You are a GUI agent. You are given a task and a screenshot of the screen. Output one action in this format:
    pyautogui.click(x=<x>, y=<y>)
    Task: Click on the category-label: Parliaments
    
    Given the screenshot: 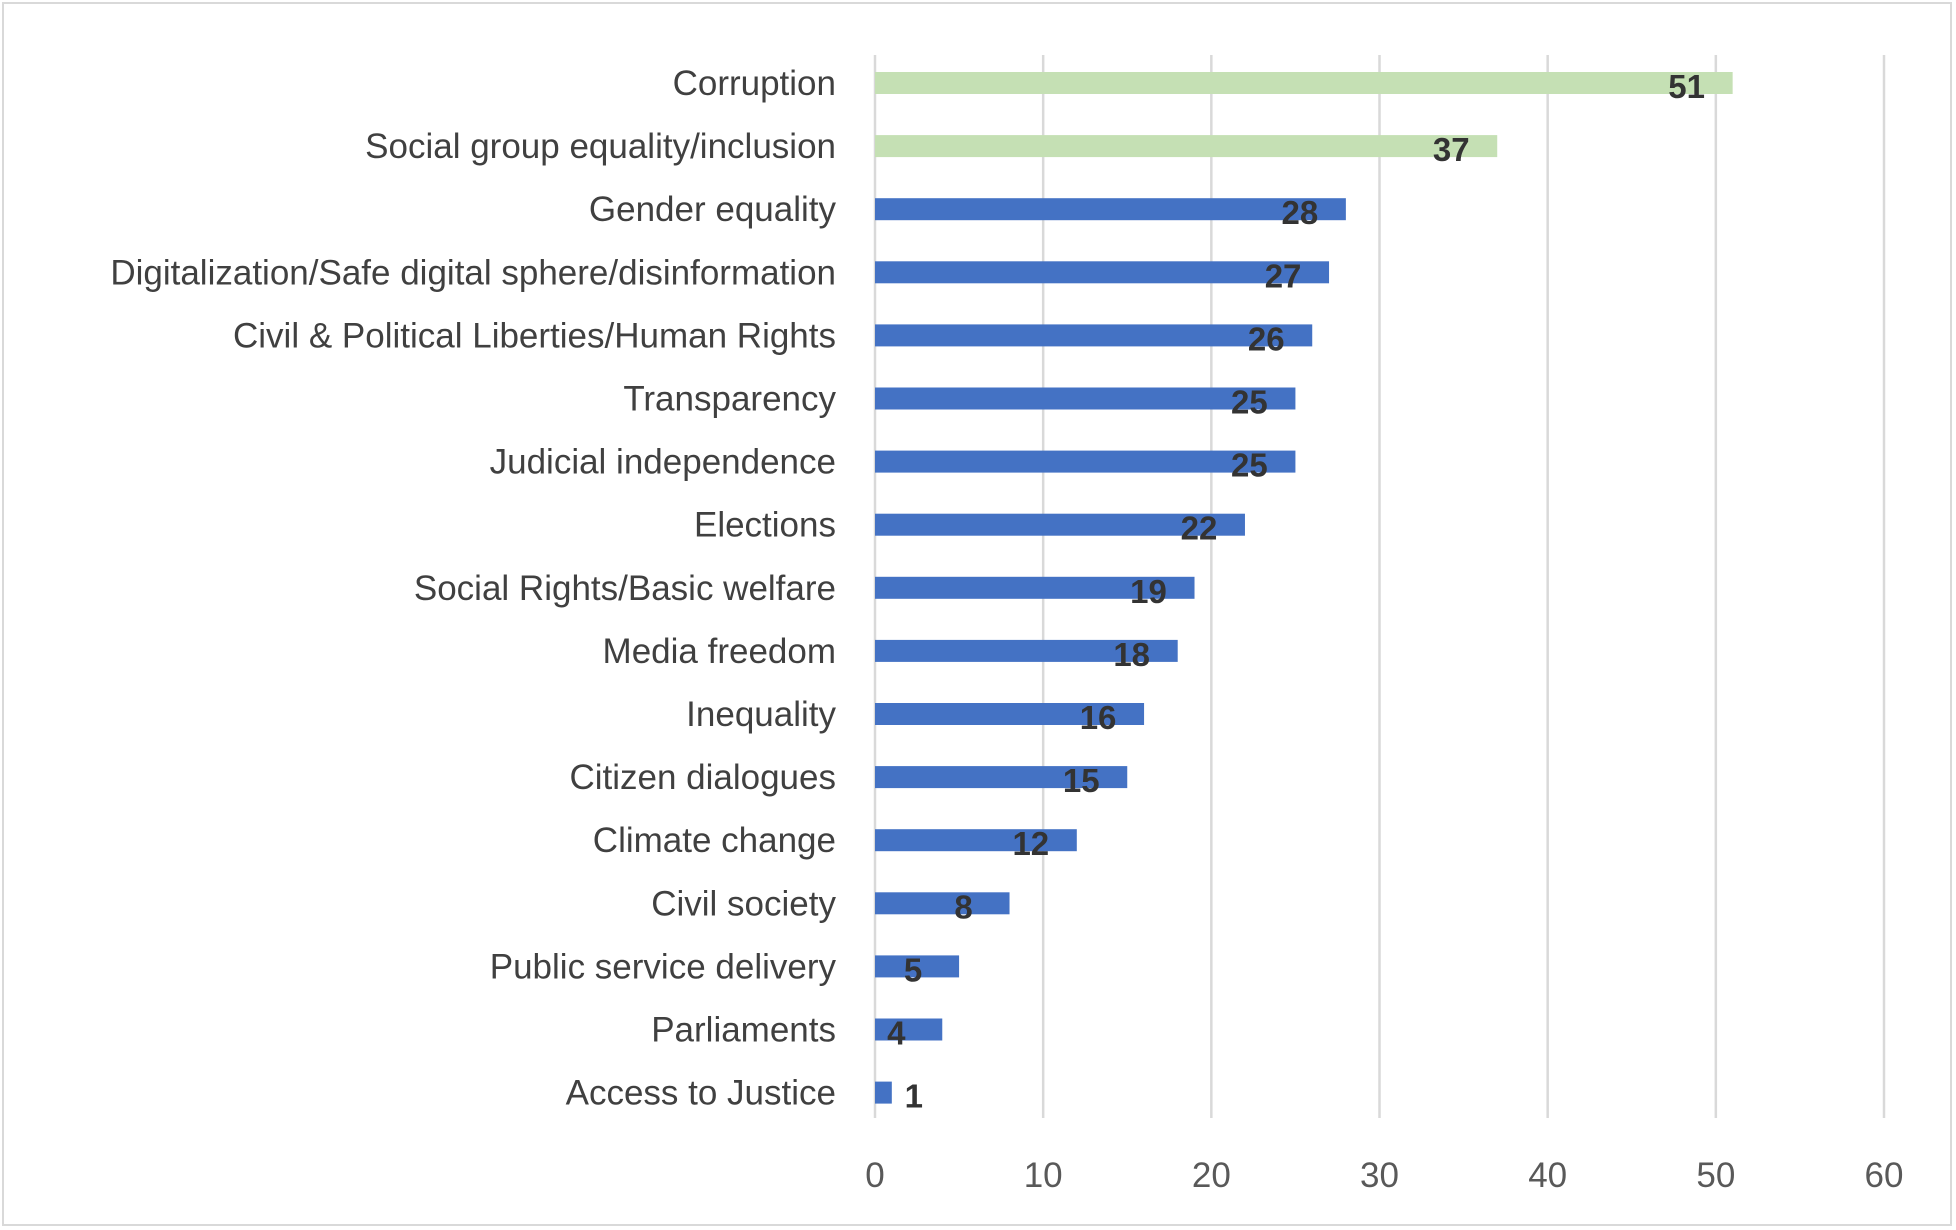 What is the action you would take?
    pyautogui.click(x=743, y=1030)
    